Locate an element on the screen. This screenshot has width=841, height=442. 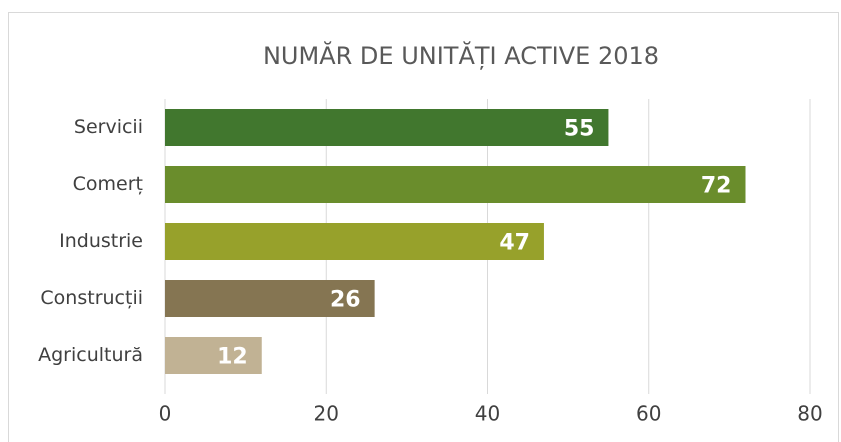
value-label: 72 is located at coordinates (716, 186).